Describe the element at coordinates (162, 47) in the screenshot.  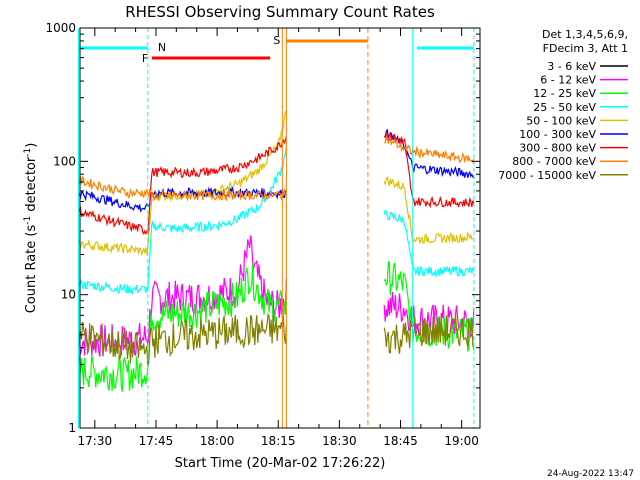
I see `night-label: N` at that location.